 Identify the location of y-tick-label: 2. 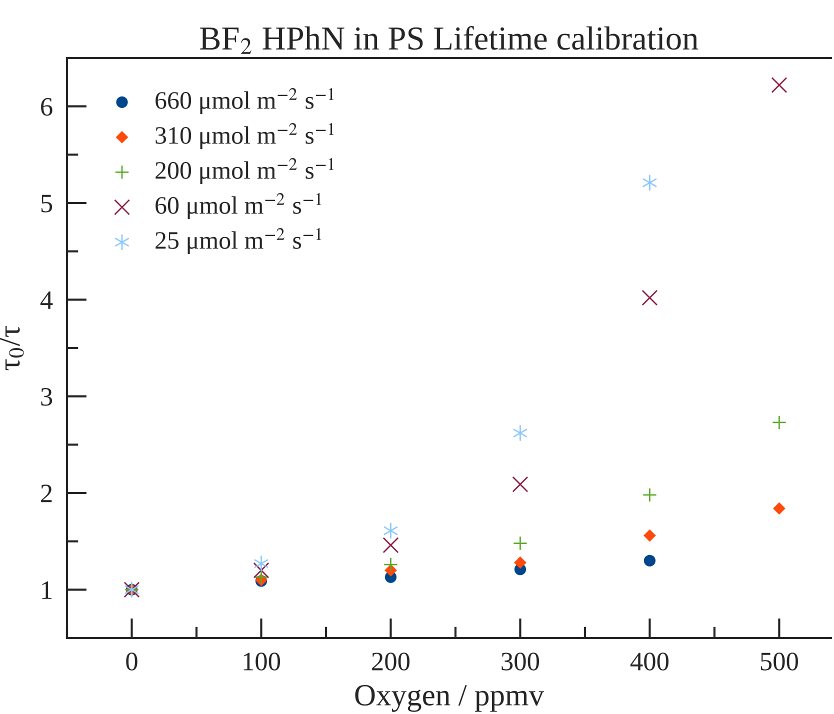
(46, 493).